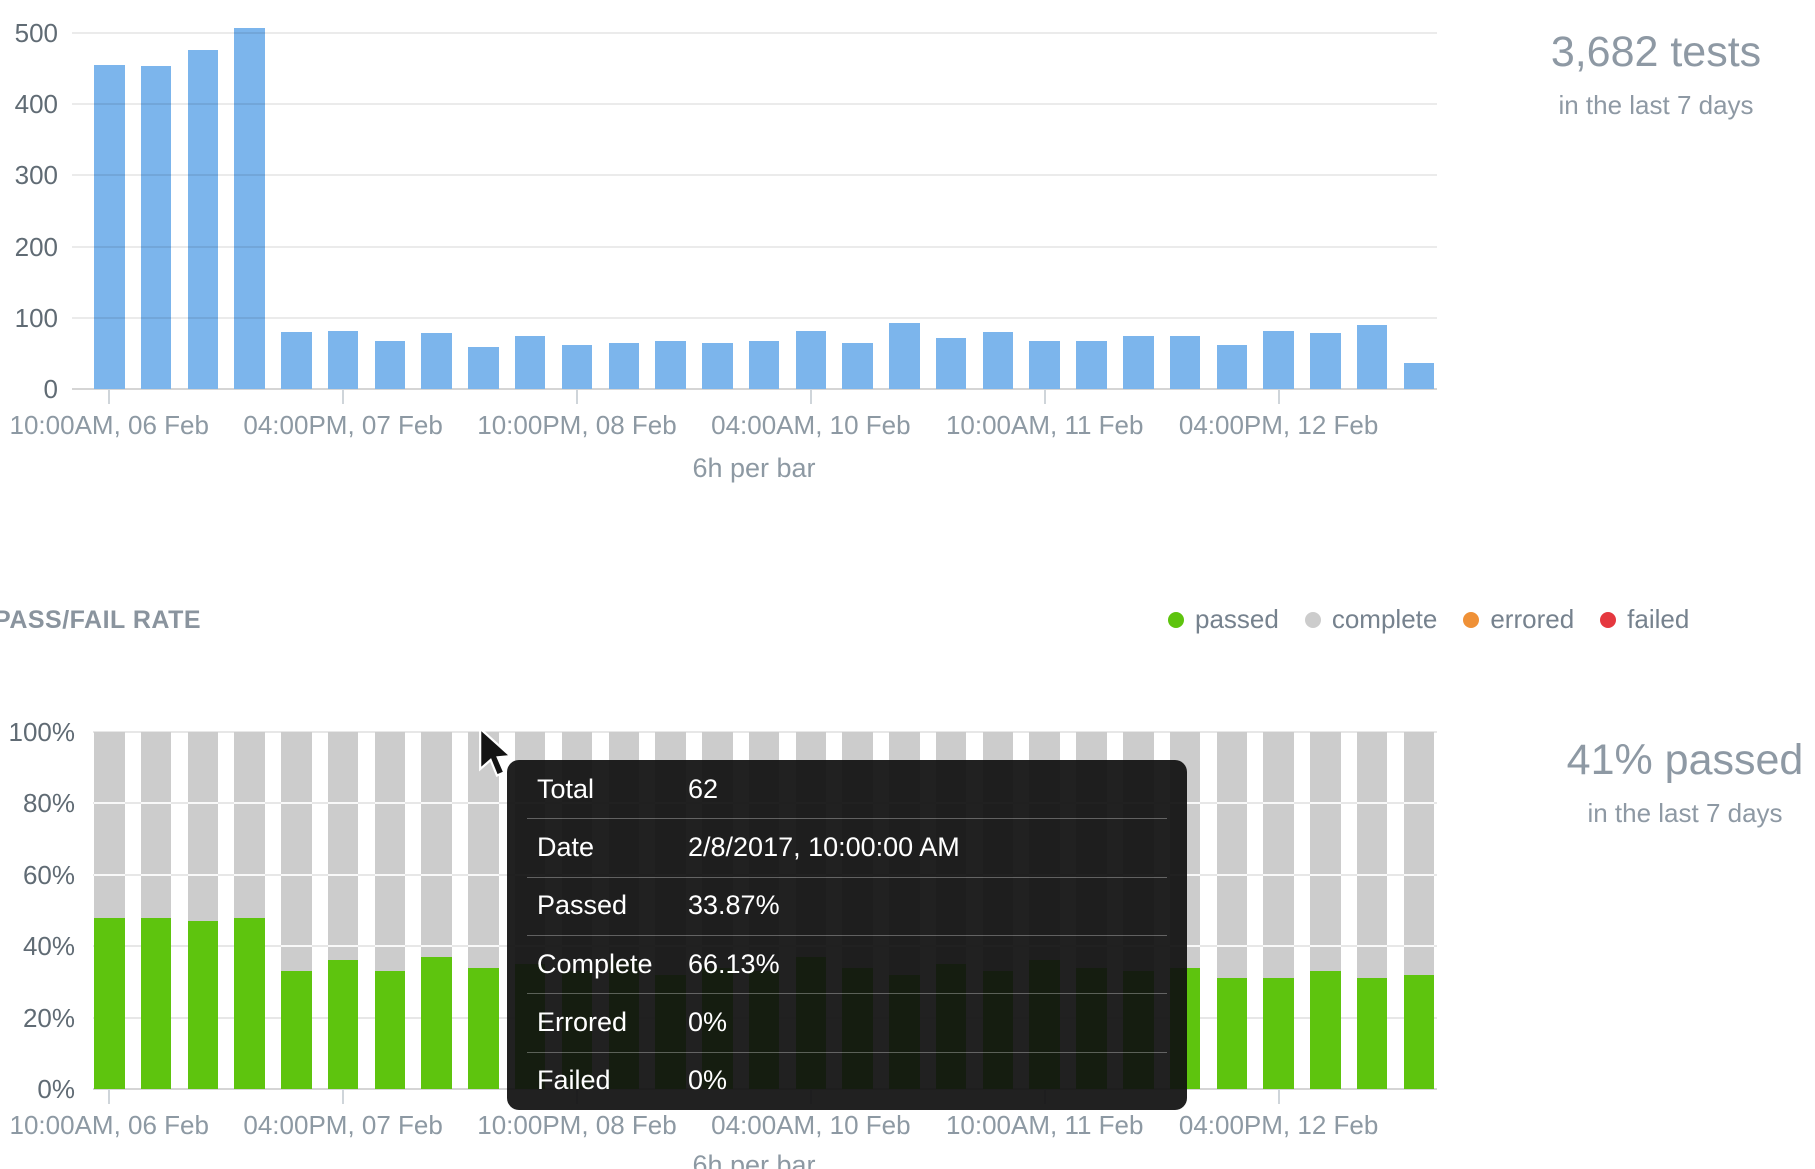 The width and height of the screenshot is (1815, 1169). What do you see at coordinates (1384, 619) in the screenshot?
I see `legend-label-complete: complete` at bounding box center [1384, 619].